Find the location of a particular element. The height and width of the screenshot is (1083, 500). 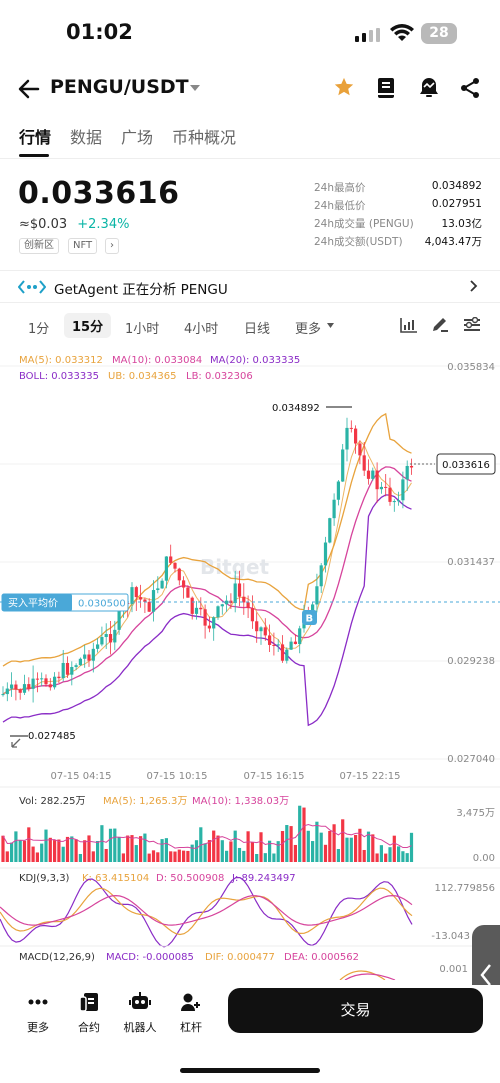

tf-more: 更多 is located at coordinates (308, 329).